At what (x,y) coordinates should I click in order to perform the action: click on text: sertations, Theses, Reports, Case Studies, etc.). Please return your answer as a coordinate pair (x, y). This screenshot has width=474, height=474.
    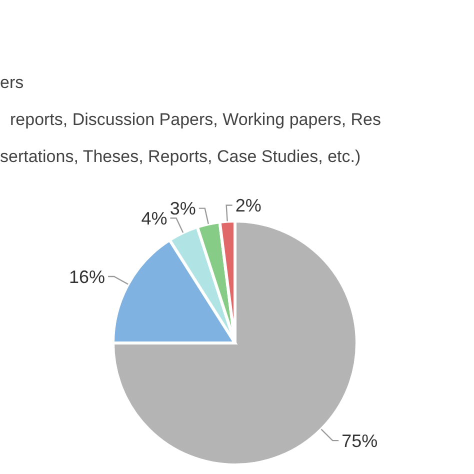
    Looking at the image, I should click on (180, 156).